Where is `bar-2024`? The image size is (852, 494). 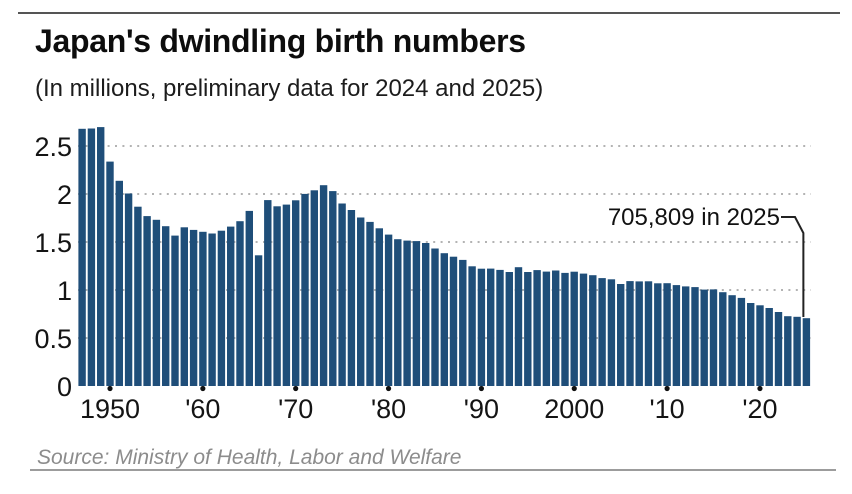 bar-2024 is located at coordinates (797, 351).